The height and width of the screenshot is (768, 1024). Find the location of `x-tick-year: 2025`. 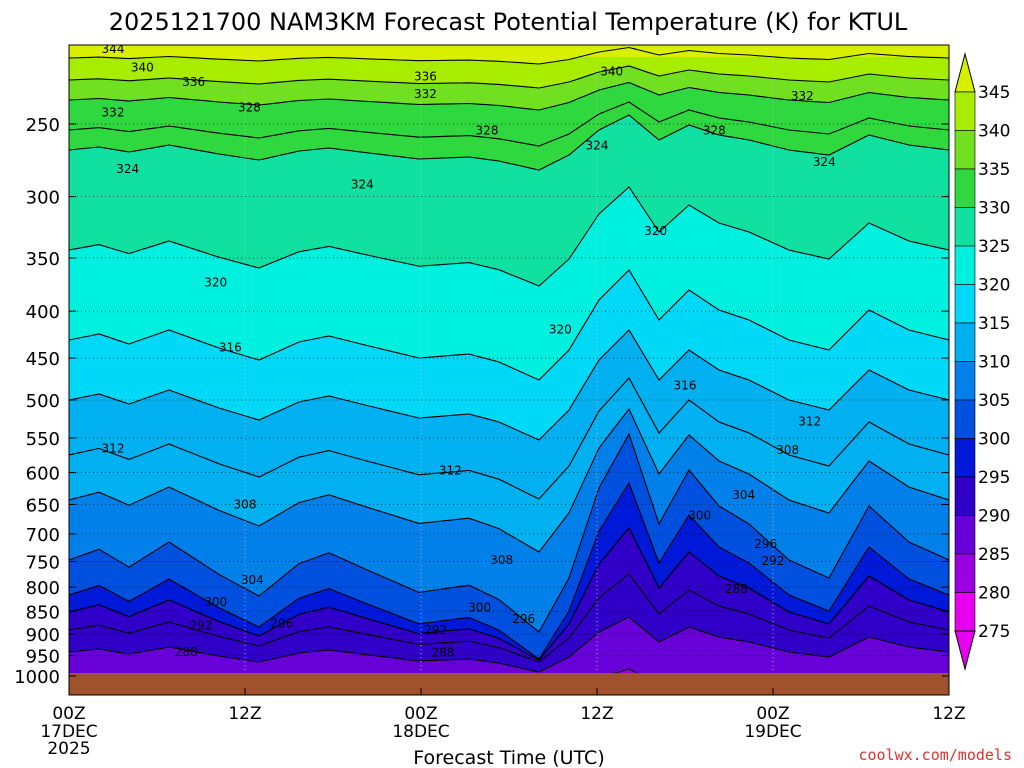

x-tick-year: 2025 is located at coordinates (68, 749).